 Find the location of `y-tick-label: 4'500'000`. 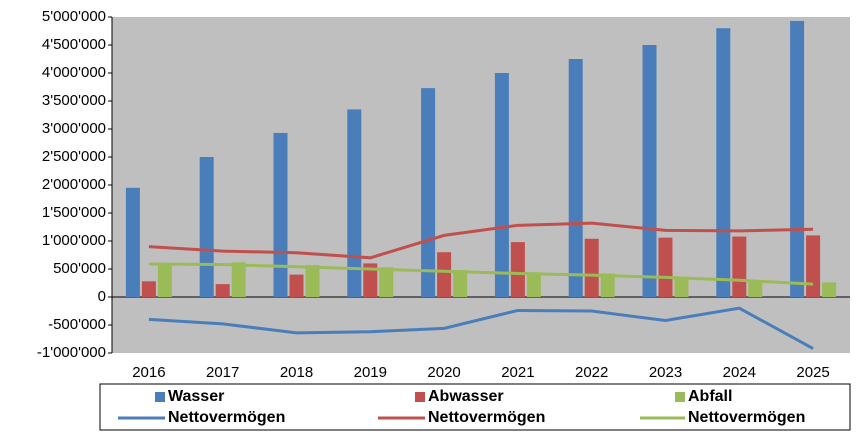

y-tick-label: 4'500'000 is located at coordinates (74, 44).